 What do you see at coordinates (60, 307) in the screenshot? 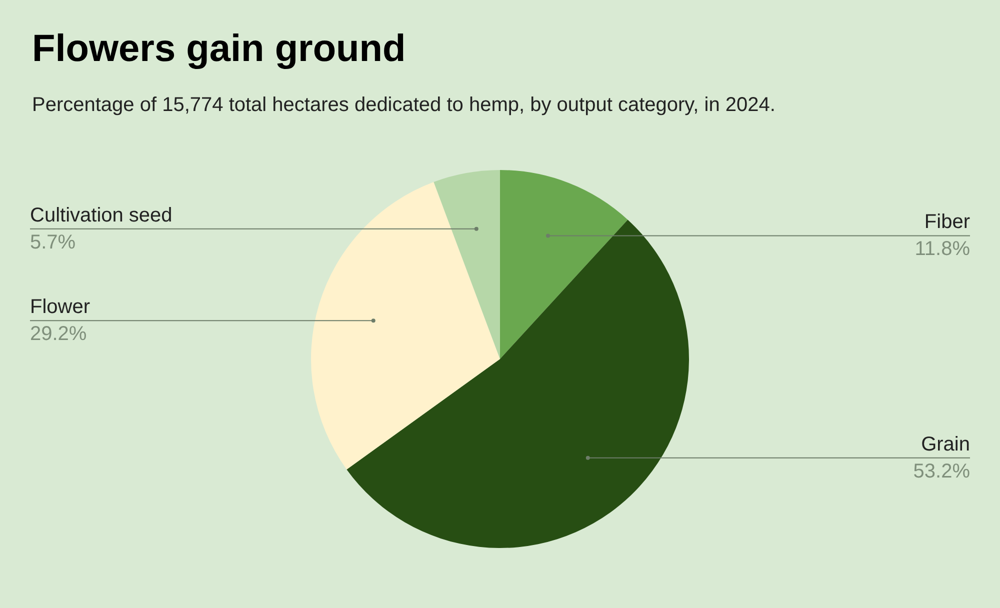
I see `slice-label: Flower` at bounding box center [60, 307].